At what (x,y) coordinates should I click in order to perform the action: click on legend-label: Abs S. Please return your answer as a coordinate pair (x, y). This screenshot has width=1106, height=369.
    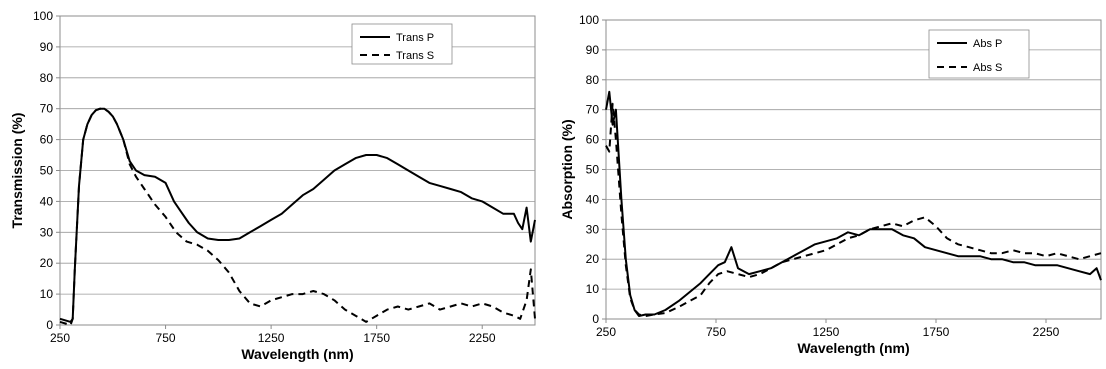
    Looking at the image, I should click on (987, 68).